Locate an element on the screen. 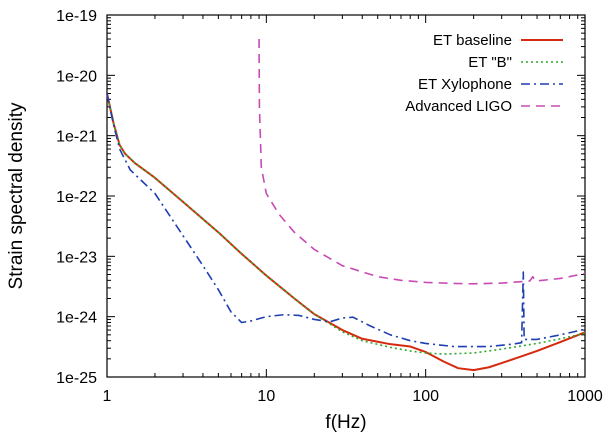  x-tick-label: 1 is located at coordinates (107, 396).